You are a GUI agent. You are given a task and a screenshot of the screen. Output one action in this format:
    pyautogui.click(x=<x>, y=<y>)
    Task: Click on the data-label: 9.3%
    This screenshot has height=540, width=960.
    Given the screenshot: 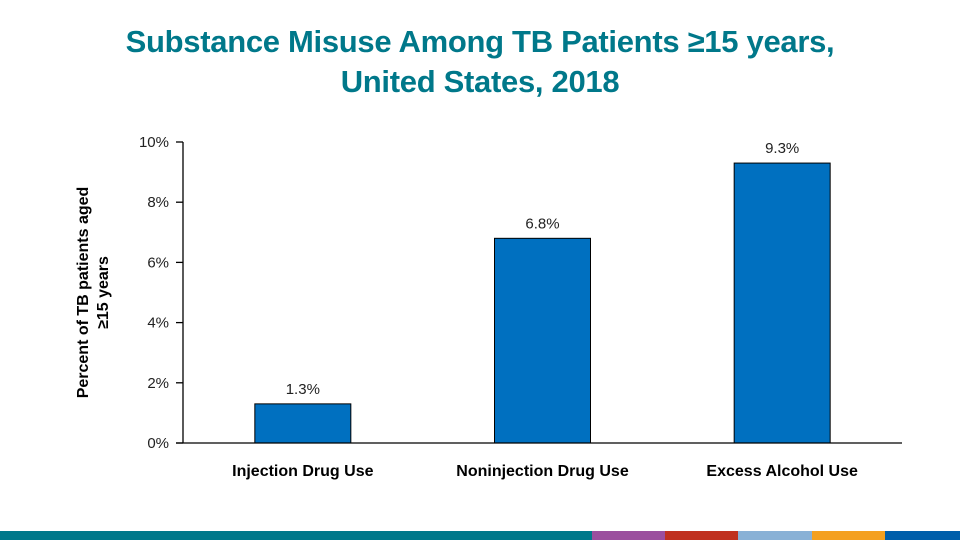 What is the action you would take?
    pyautogui.click(x=782, y=148)
    